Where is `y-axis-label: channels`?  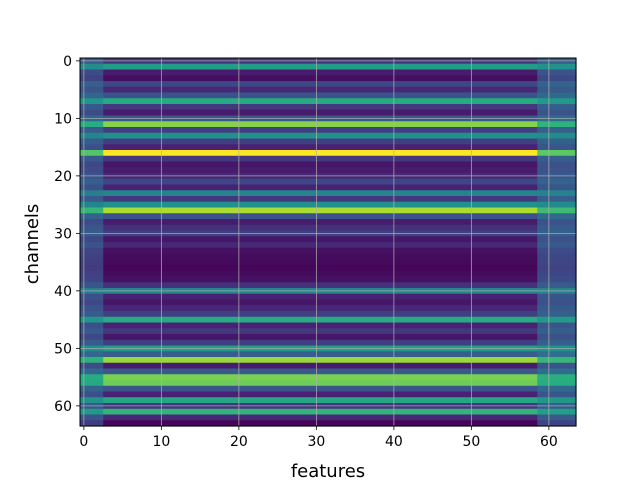
y-axis-label: channels is located at coordinates (32, 244).